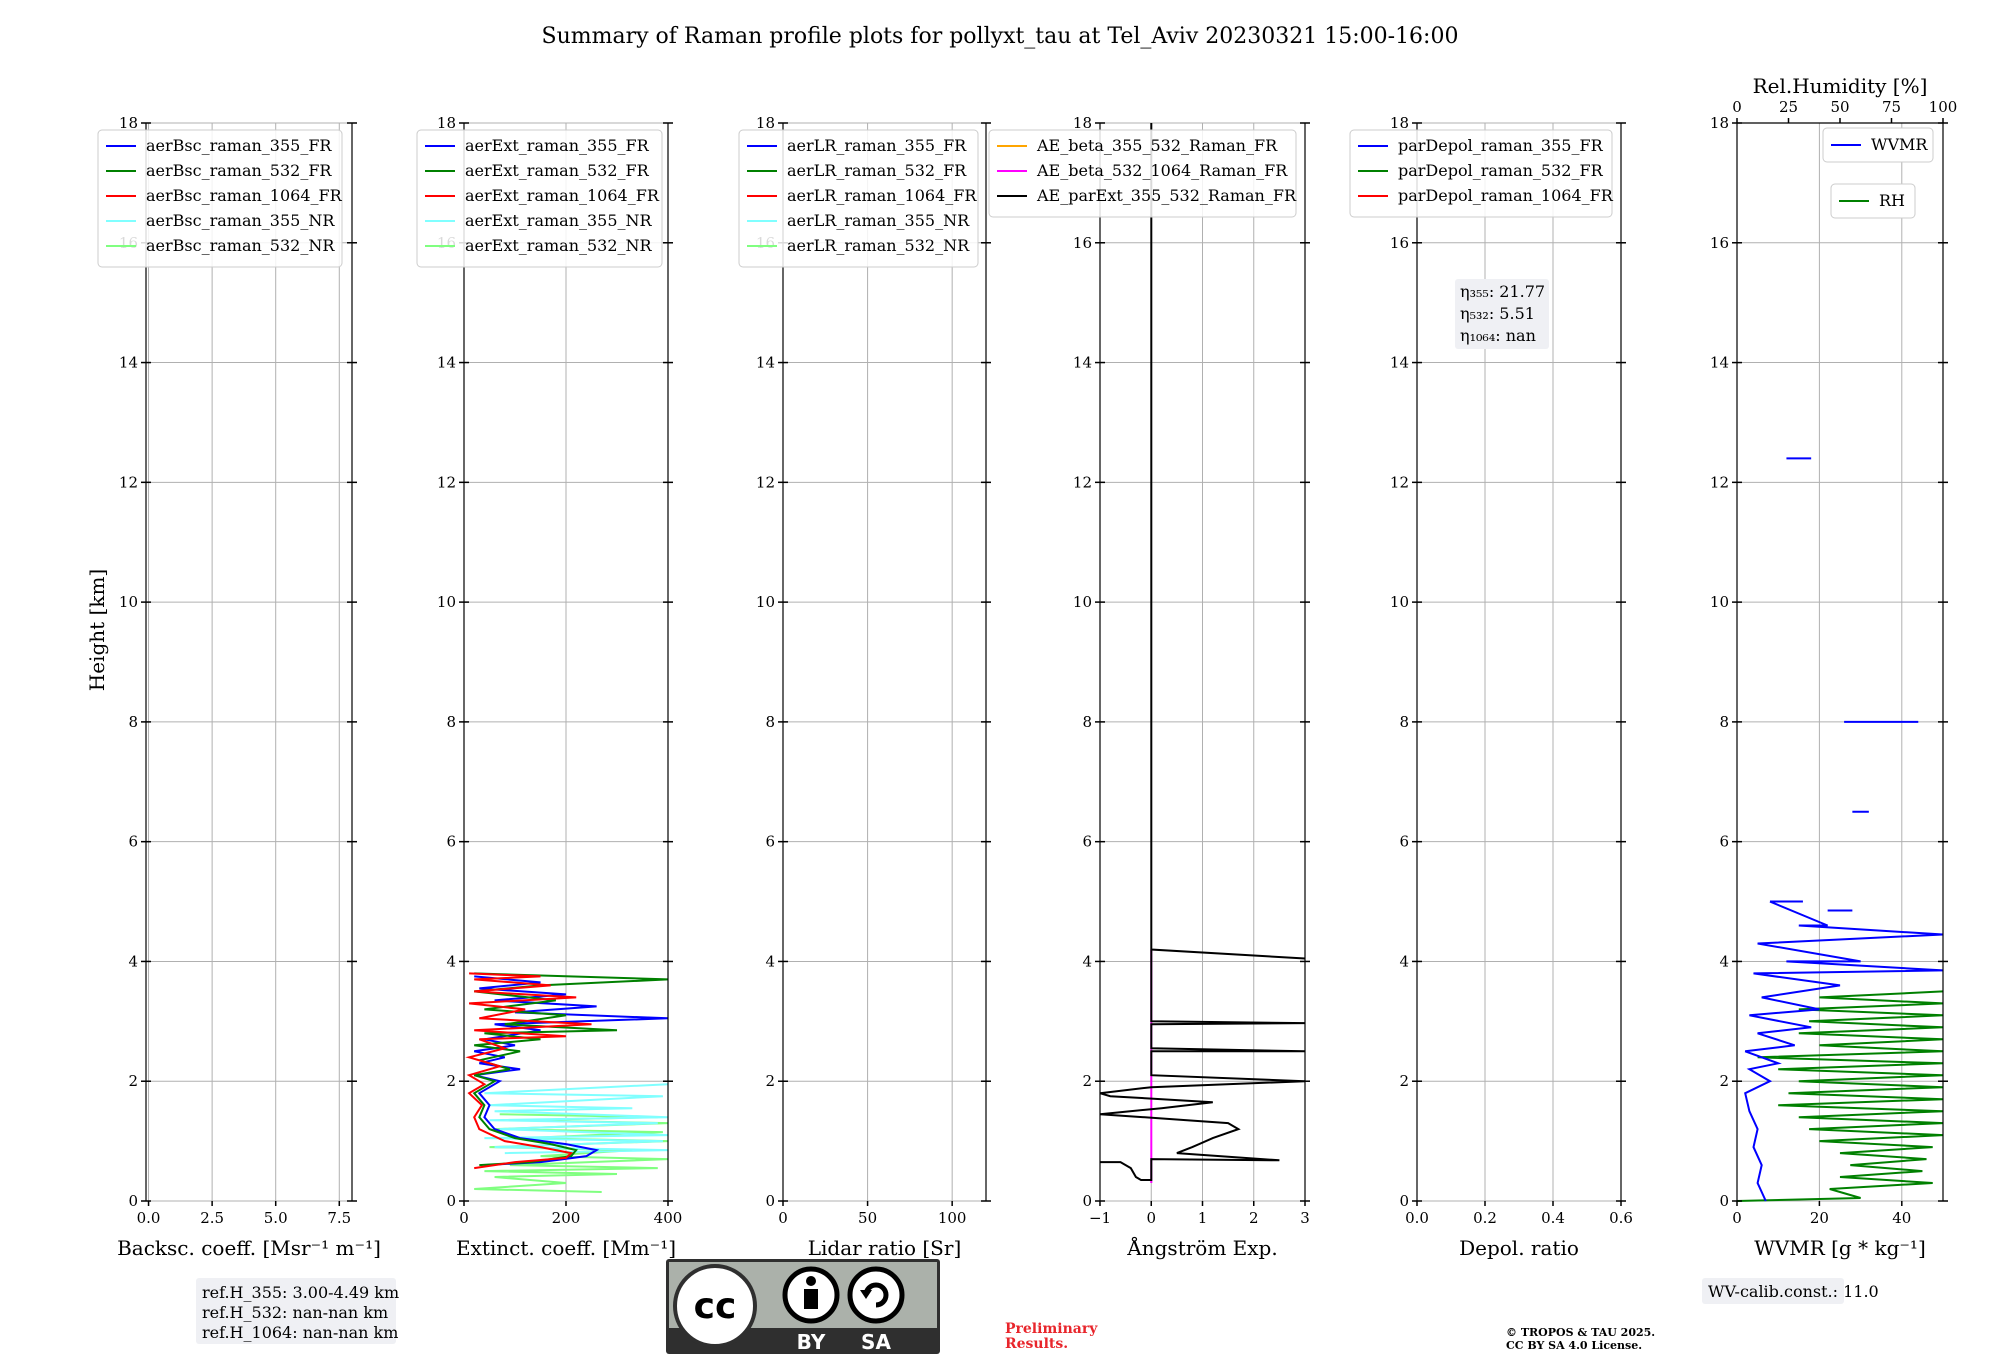 The height and width of the screenshot is (1360, 2000). What do you see at coordinates (1724, 961) in the screenshot?
I see `ytick-label-wvmr-4: 4` at bounding box center [1724, 961].